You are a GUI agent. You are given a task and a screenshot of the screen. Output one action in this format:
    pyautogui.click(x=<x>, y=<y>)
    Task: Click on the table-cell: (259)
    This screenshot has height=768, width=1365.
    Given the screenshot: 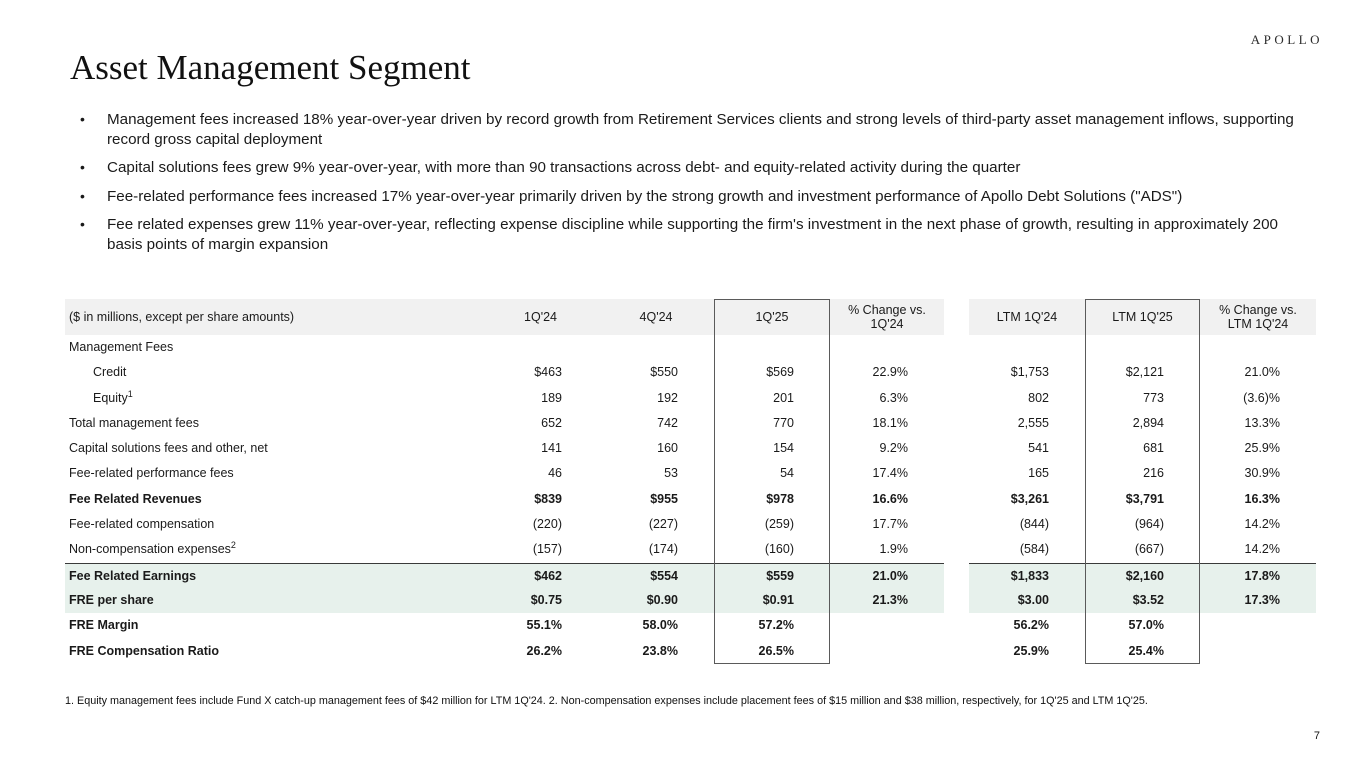 What is the action you would take?
    pyautogui.click(x=779, y=524)
    